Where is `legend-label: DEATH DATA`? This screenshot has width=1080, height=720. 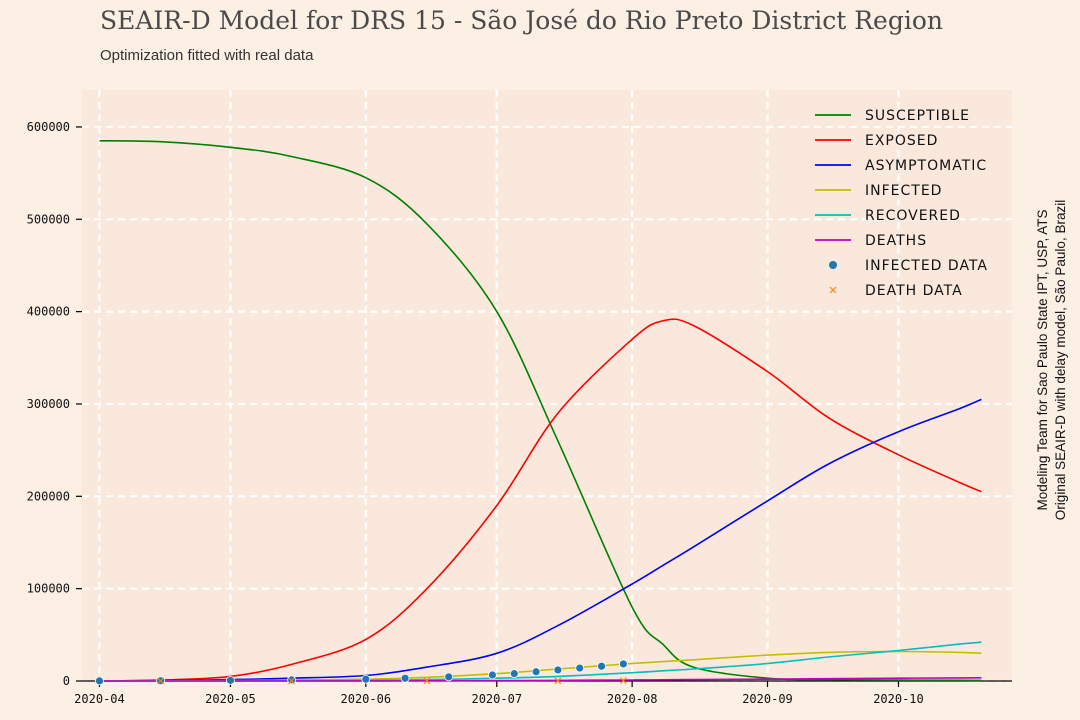
legend-label: DEATH DATA is located at coordinates (914, 291).